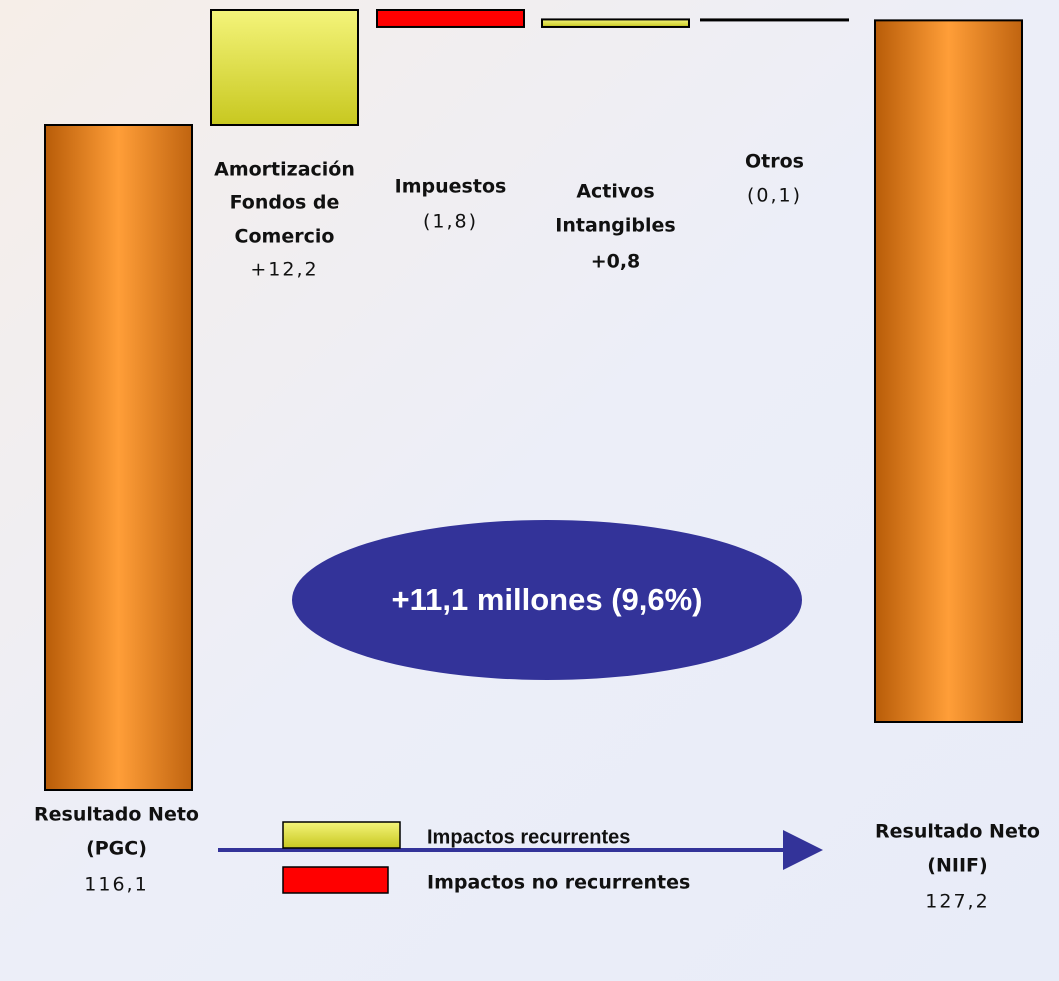  I want to click on annotation: +11,1 millones (9,6%), so click(546, 599).